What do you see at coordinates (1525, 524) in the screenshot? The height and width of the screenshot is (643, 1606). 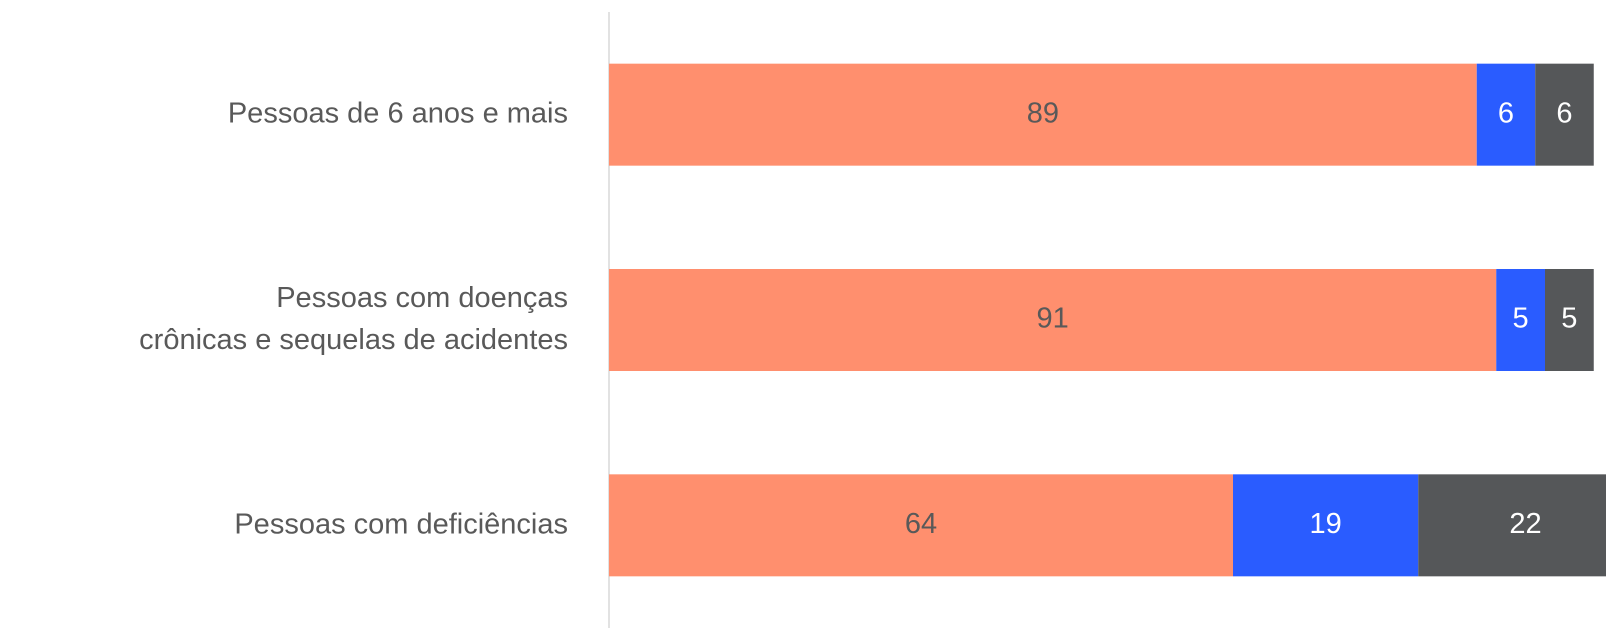 I see `data-label: 22` at bounding box center [1525, 524].